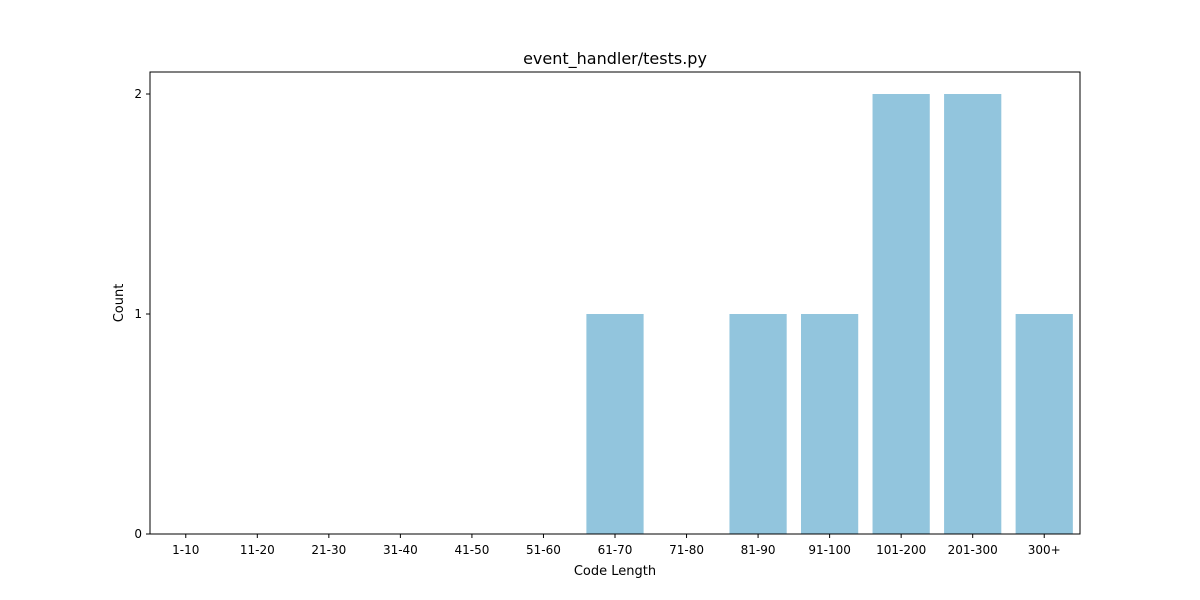 The image size is (1200, 600). I want to click on x-tick-label: 51-60, so click(543, 550).